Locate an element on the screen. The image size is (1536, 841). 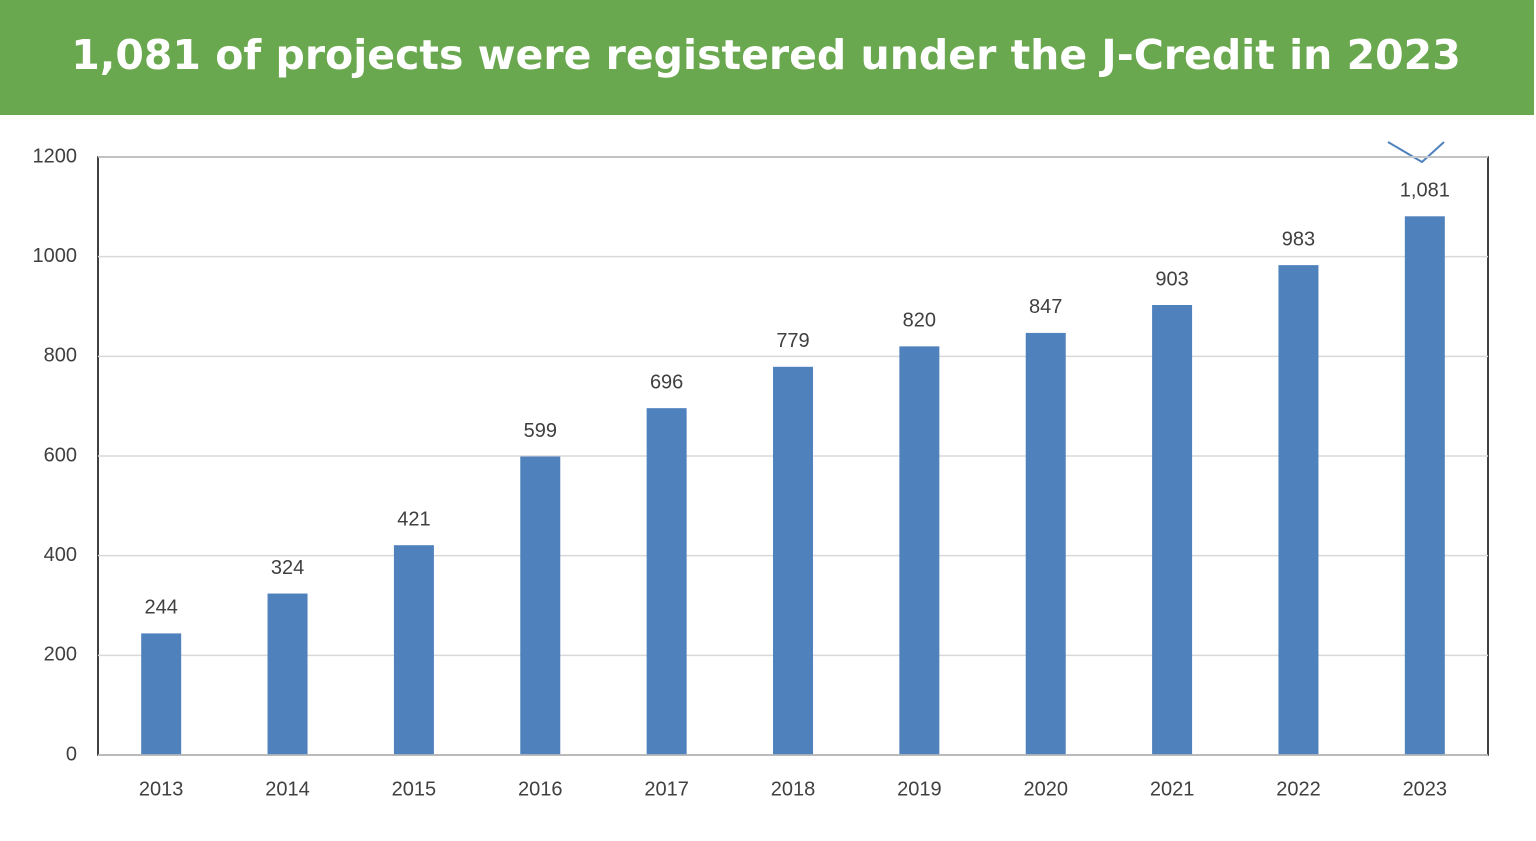
value-label: 244 is located at coordinates (160, 608).